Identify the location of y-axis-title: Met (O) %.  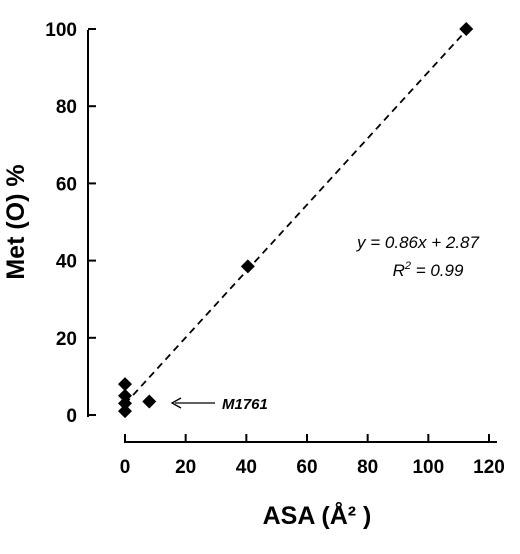
(16, 221).